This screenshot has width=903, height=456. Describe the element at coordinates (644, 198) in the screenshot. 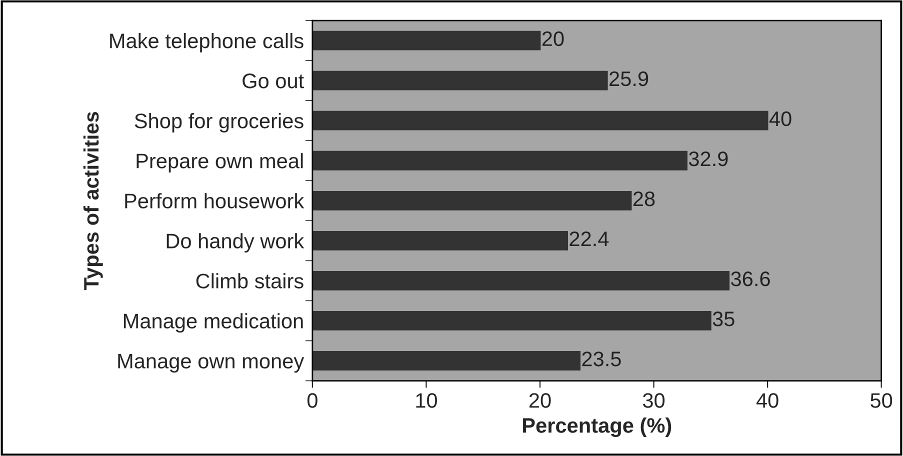

I see `data-label: 28` at that location.